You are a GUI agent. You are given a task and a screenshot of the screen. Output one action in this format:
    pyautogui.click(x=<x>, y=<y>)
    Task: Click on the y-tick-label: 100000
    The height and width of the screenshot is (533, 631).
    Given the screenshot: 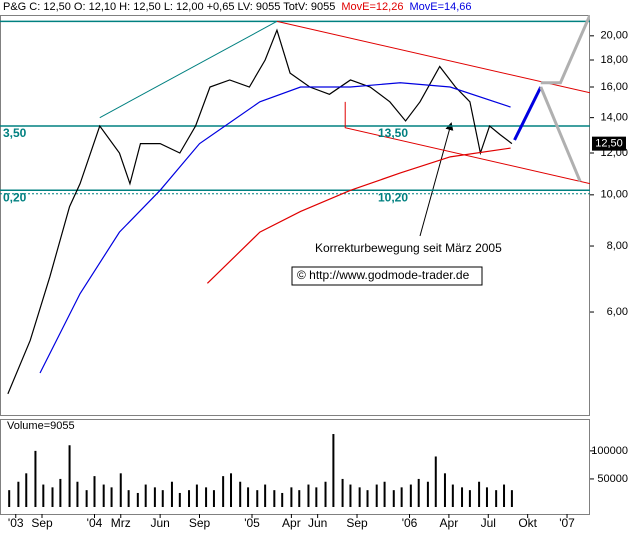 What is the action you would take?
    pyautogui.click(x=609, y=451)
    